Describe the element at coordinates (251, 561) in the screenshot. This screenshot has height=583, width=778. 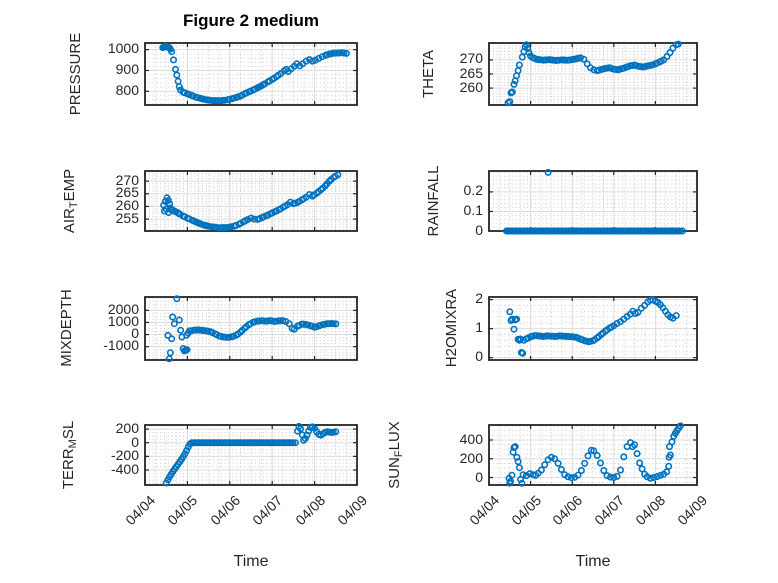
I see `x-axis-label-left: Time` at that location.